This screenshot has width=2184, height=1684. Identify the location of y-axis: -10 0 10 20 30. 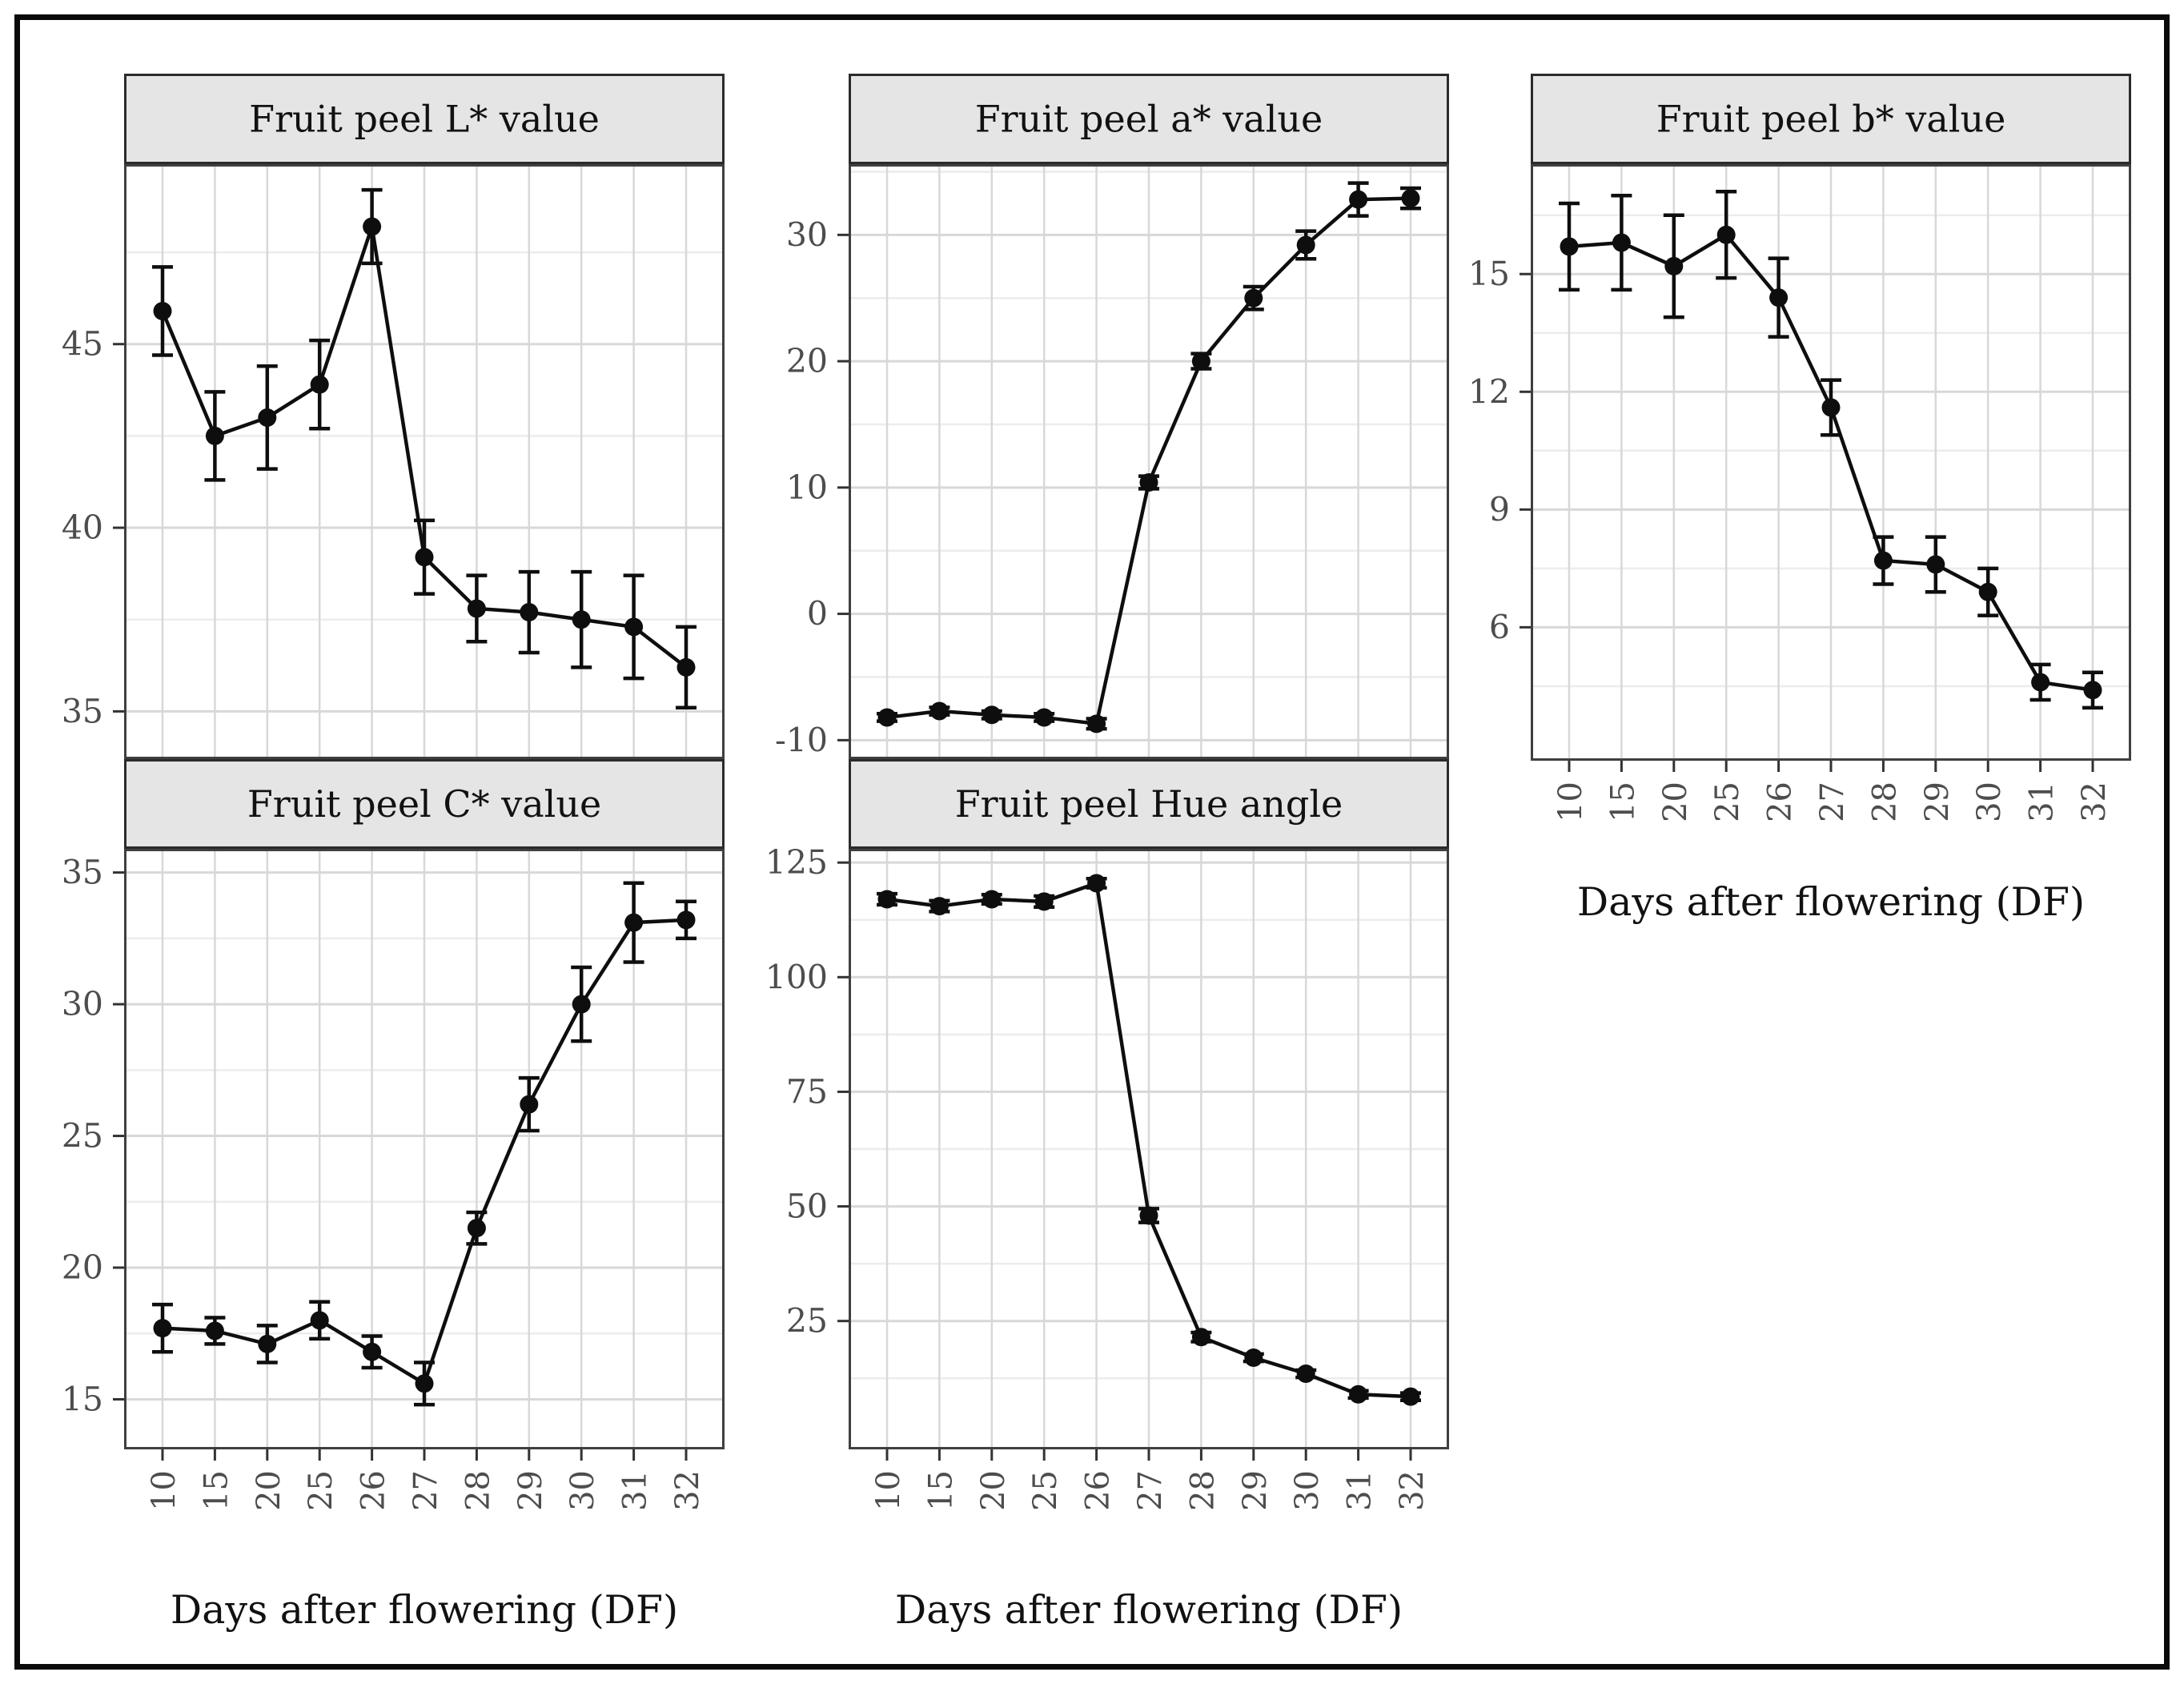
(812, 487).